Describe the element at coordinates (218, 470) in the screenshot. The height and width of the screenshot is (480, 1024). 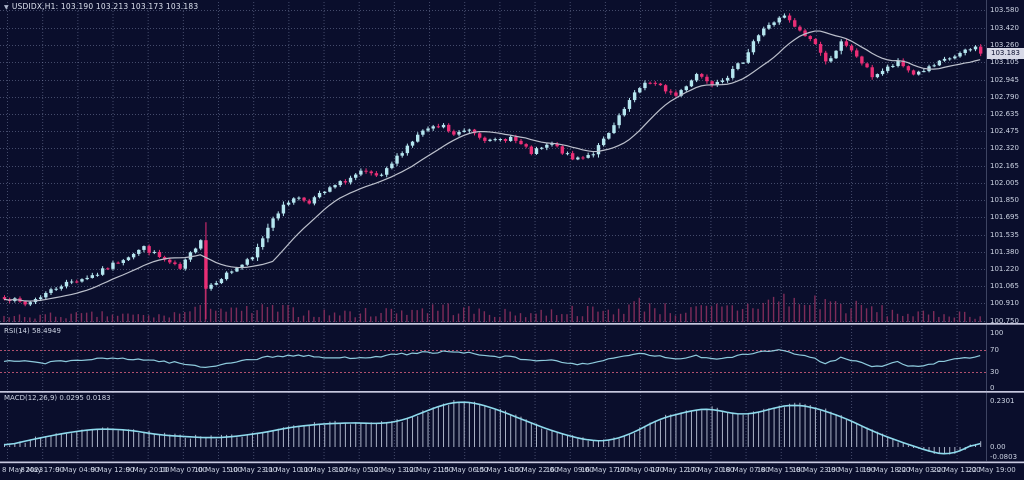
I see `time-axis-label: 10 May 15:00` at that location.